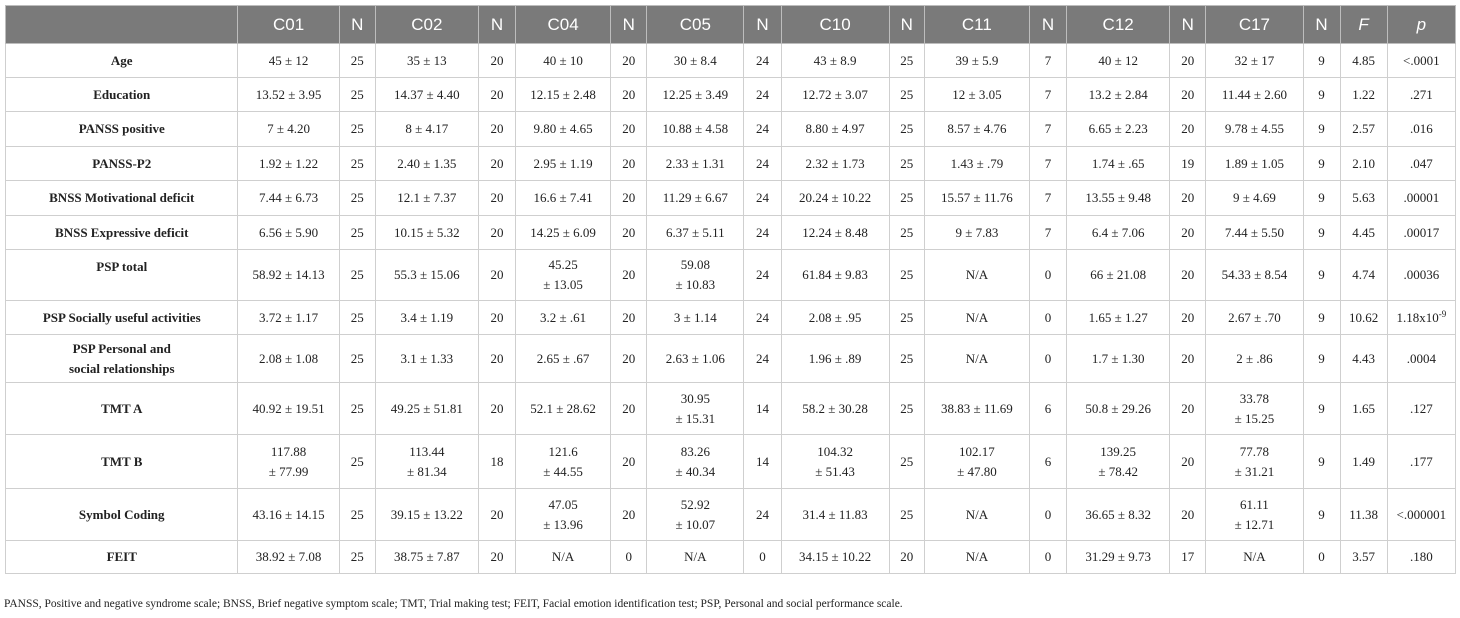 The height and width of the screenshot is (618, 1460). I want to click on cell-line: 6.37 ± 5.11, so click(695, 232).